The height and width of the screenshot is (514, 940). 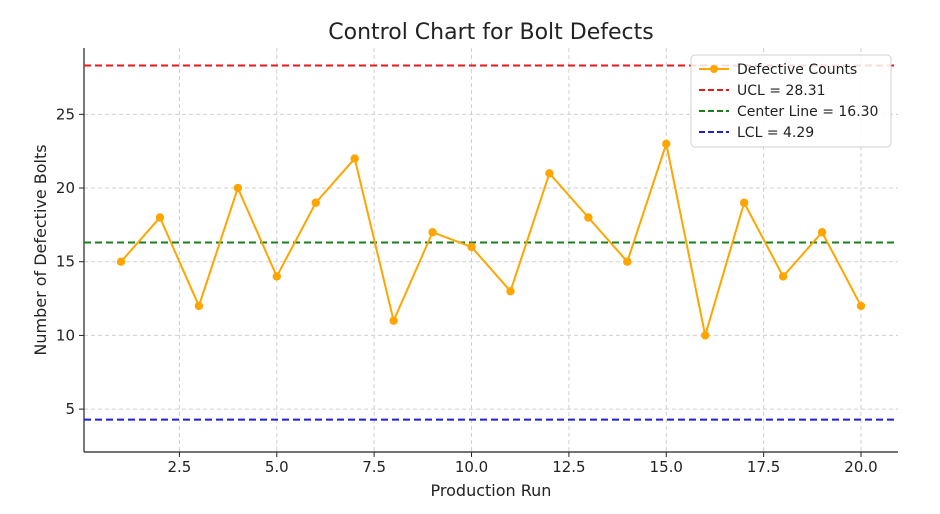 I want to click on legend-marker, so click(x=714, y=69).